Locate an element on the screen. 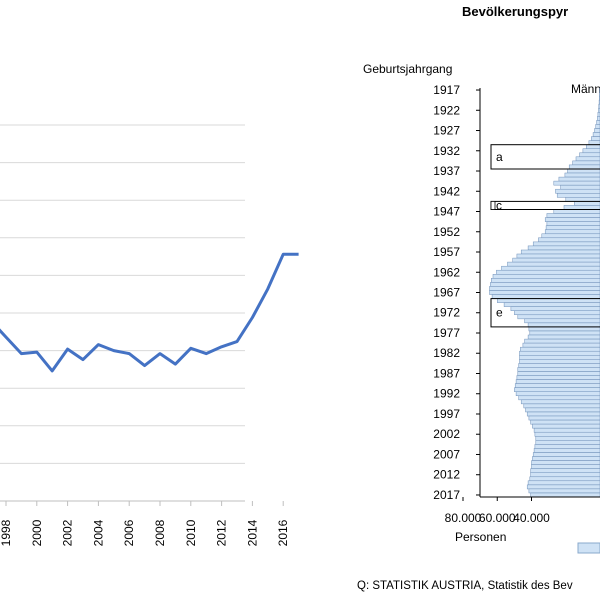 The height and width of the screenshot is (600, 600). y-tick-label: 1992 is located at coordinates (446, 394).